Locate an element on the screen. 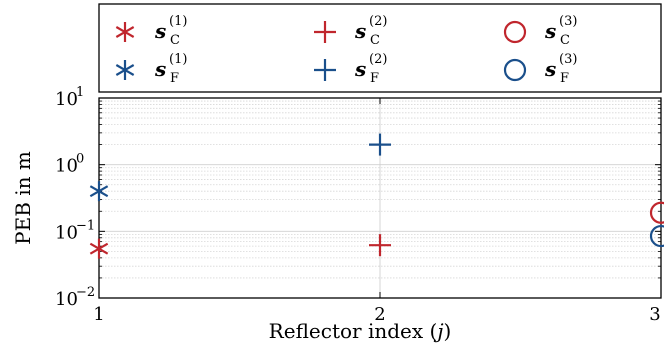 Image resolution: width=664 pixels, height=358 pixels. y-tick-exponent: 1 is located at coordinates (80, 92).